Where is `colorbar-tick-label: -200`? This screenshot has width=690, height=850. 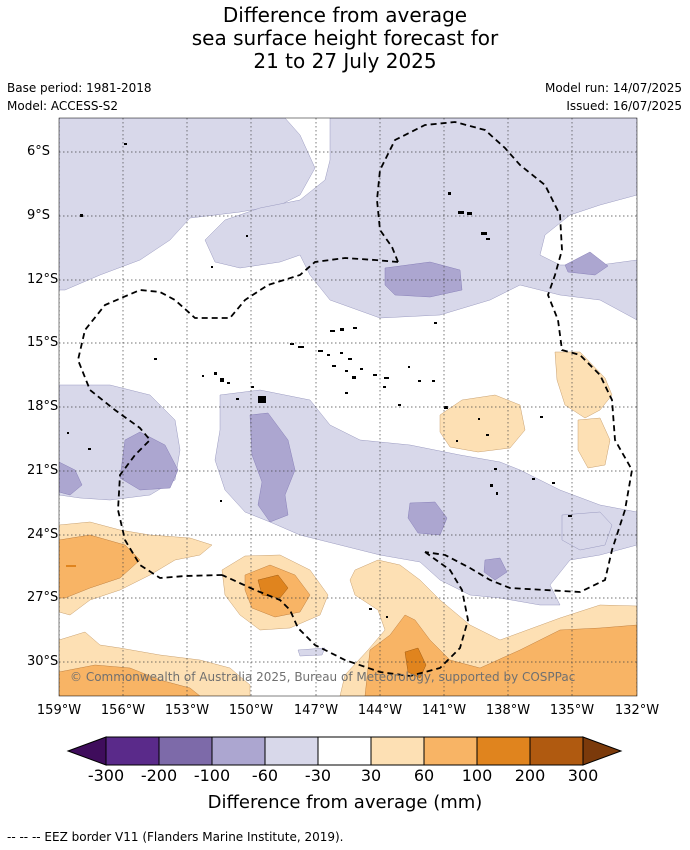 colorbar-tick-label: -200 is located at coordinates (159, 775).